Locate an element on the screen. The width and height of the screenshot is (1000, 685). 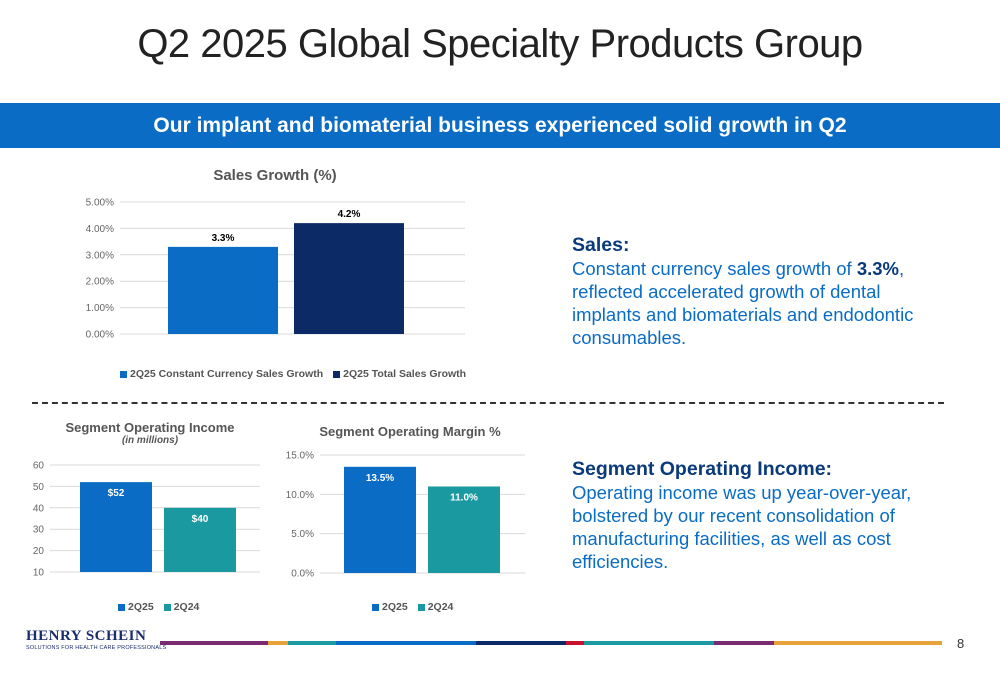
y-tick-label: 3.00% is located at coordinates (100, 255).